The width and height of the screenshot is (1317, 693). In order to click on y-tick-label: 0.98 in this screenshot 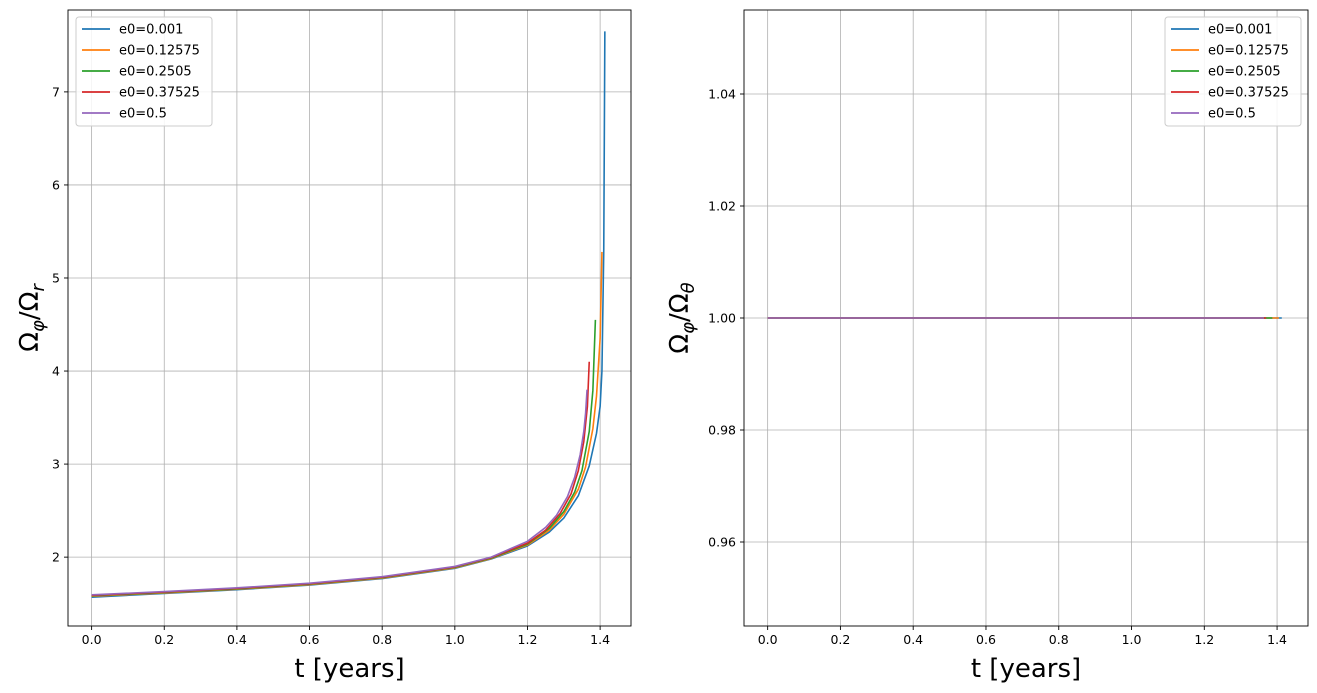, I will do `click(722, 430)`.